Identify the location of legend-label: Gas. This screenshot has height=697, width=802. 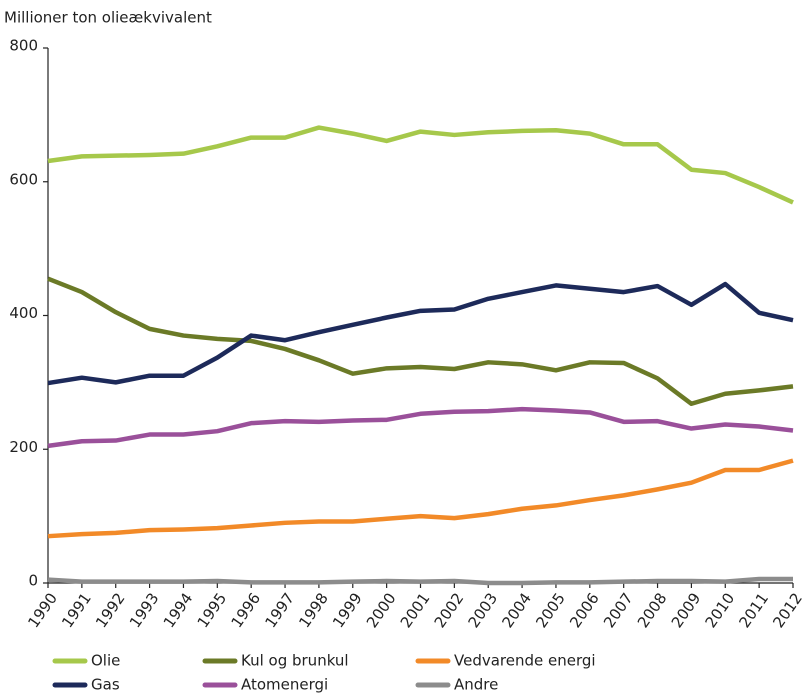
(105, 685).